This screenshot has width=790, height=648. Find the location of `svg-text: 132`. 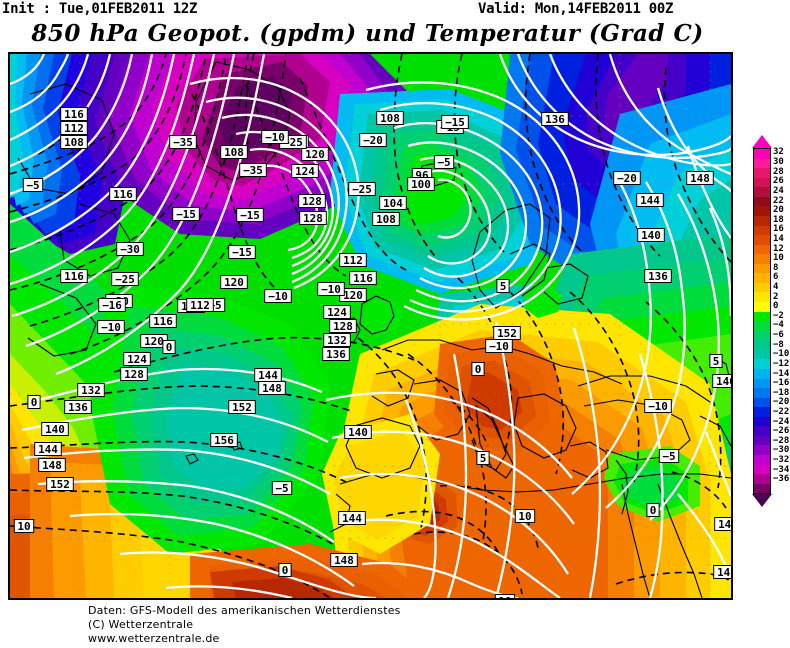

svg-text: 132 is located at coordinates (91, 390).